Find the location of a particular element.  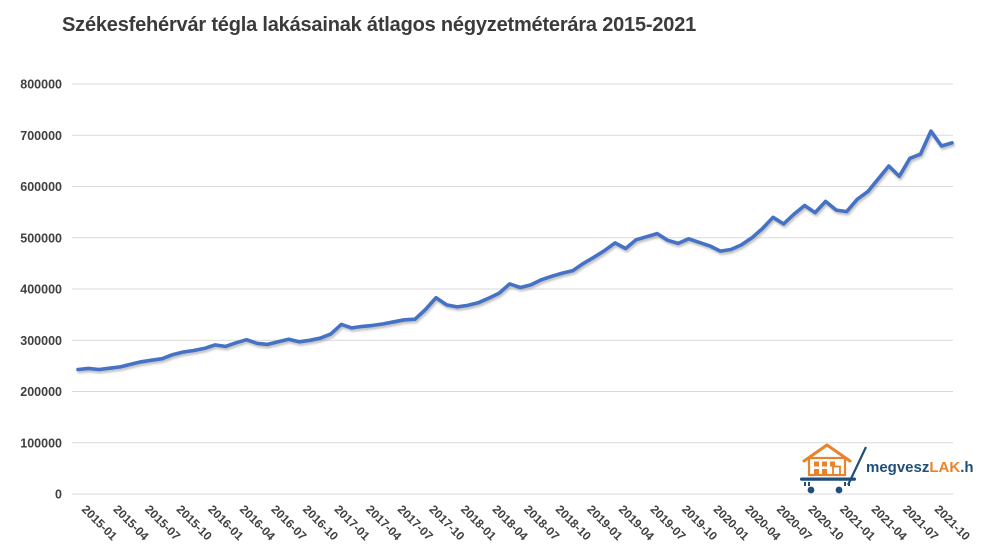

y-axis-tick-label: 500000 is located at coordinates (41, 238).